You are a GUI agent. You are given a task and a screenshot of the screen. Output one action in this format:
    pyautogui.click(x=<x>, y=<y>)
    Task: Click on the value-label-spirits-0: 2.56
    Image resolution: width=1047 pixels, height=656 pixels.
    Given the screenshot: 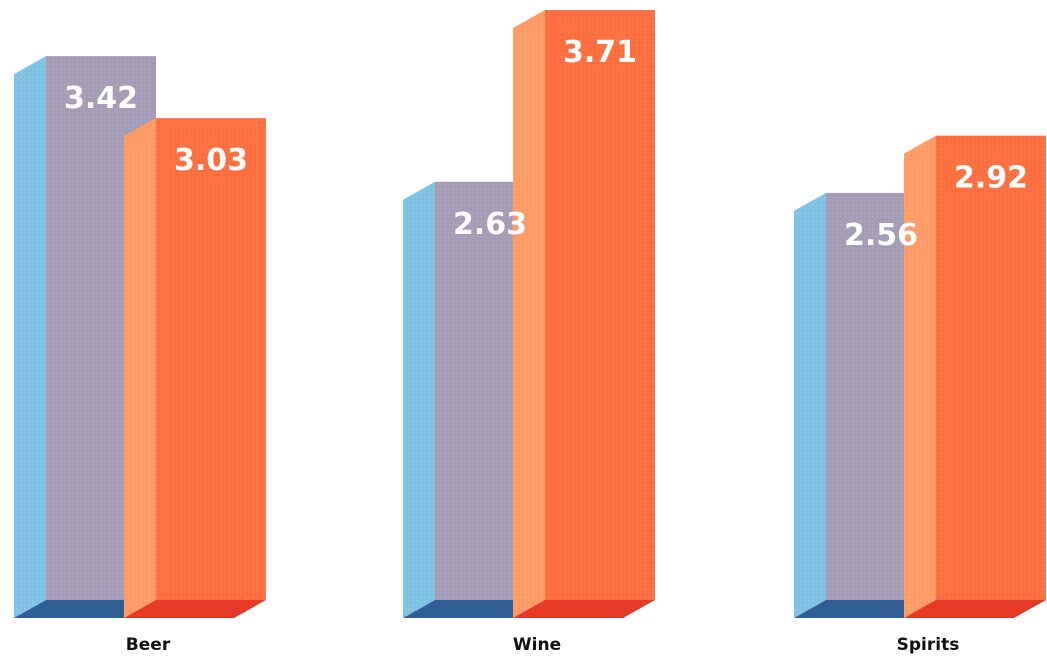 What is the action you would take?
    pyautogui.click(x=881, y=235)
    